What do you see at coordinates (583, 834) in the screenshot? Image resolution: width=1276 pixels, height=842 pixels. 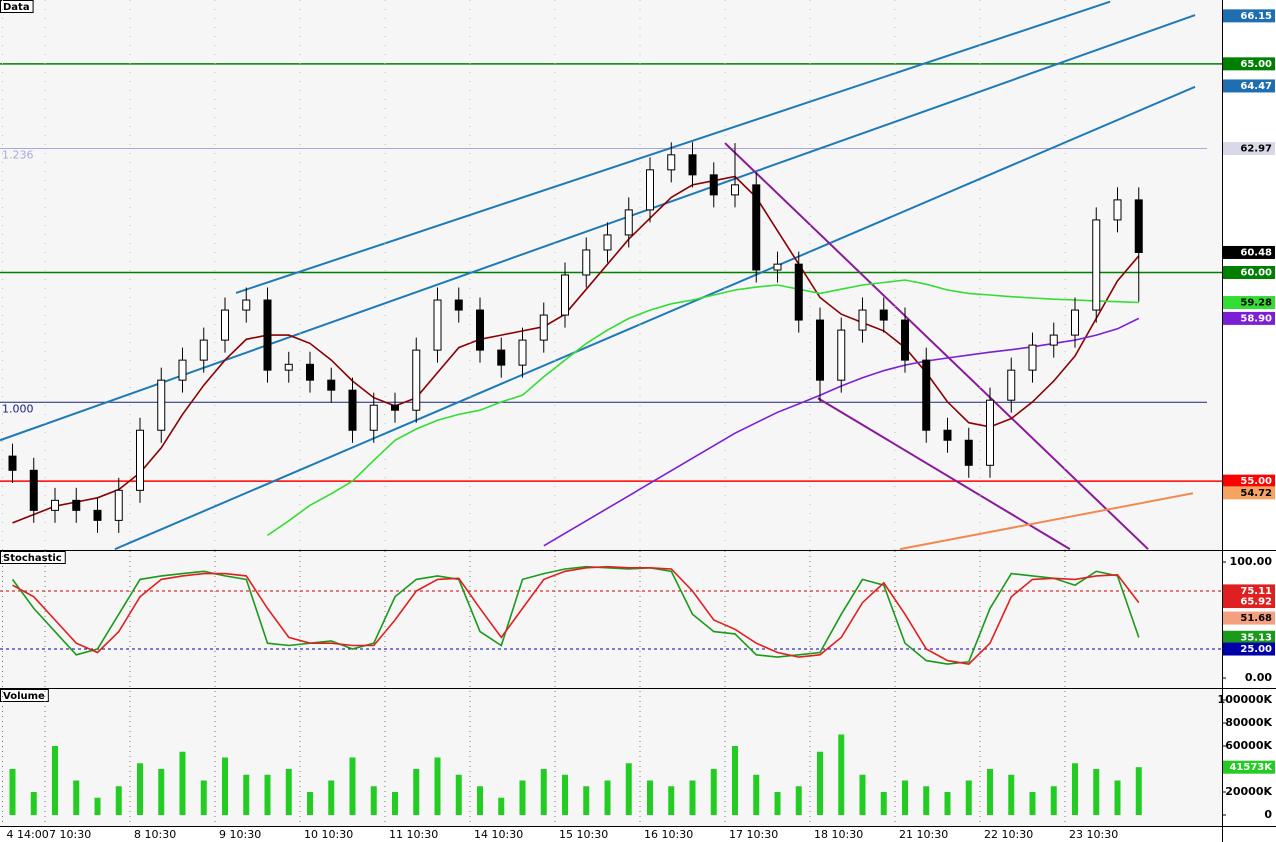 I see `x-tick-label: 15 10:30` at bounding box center [583, 834].